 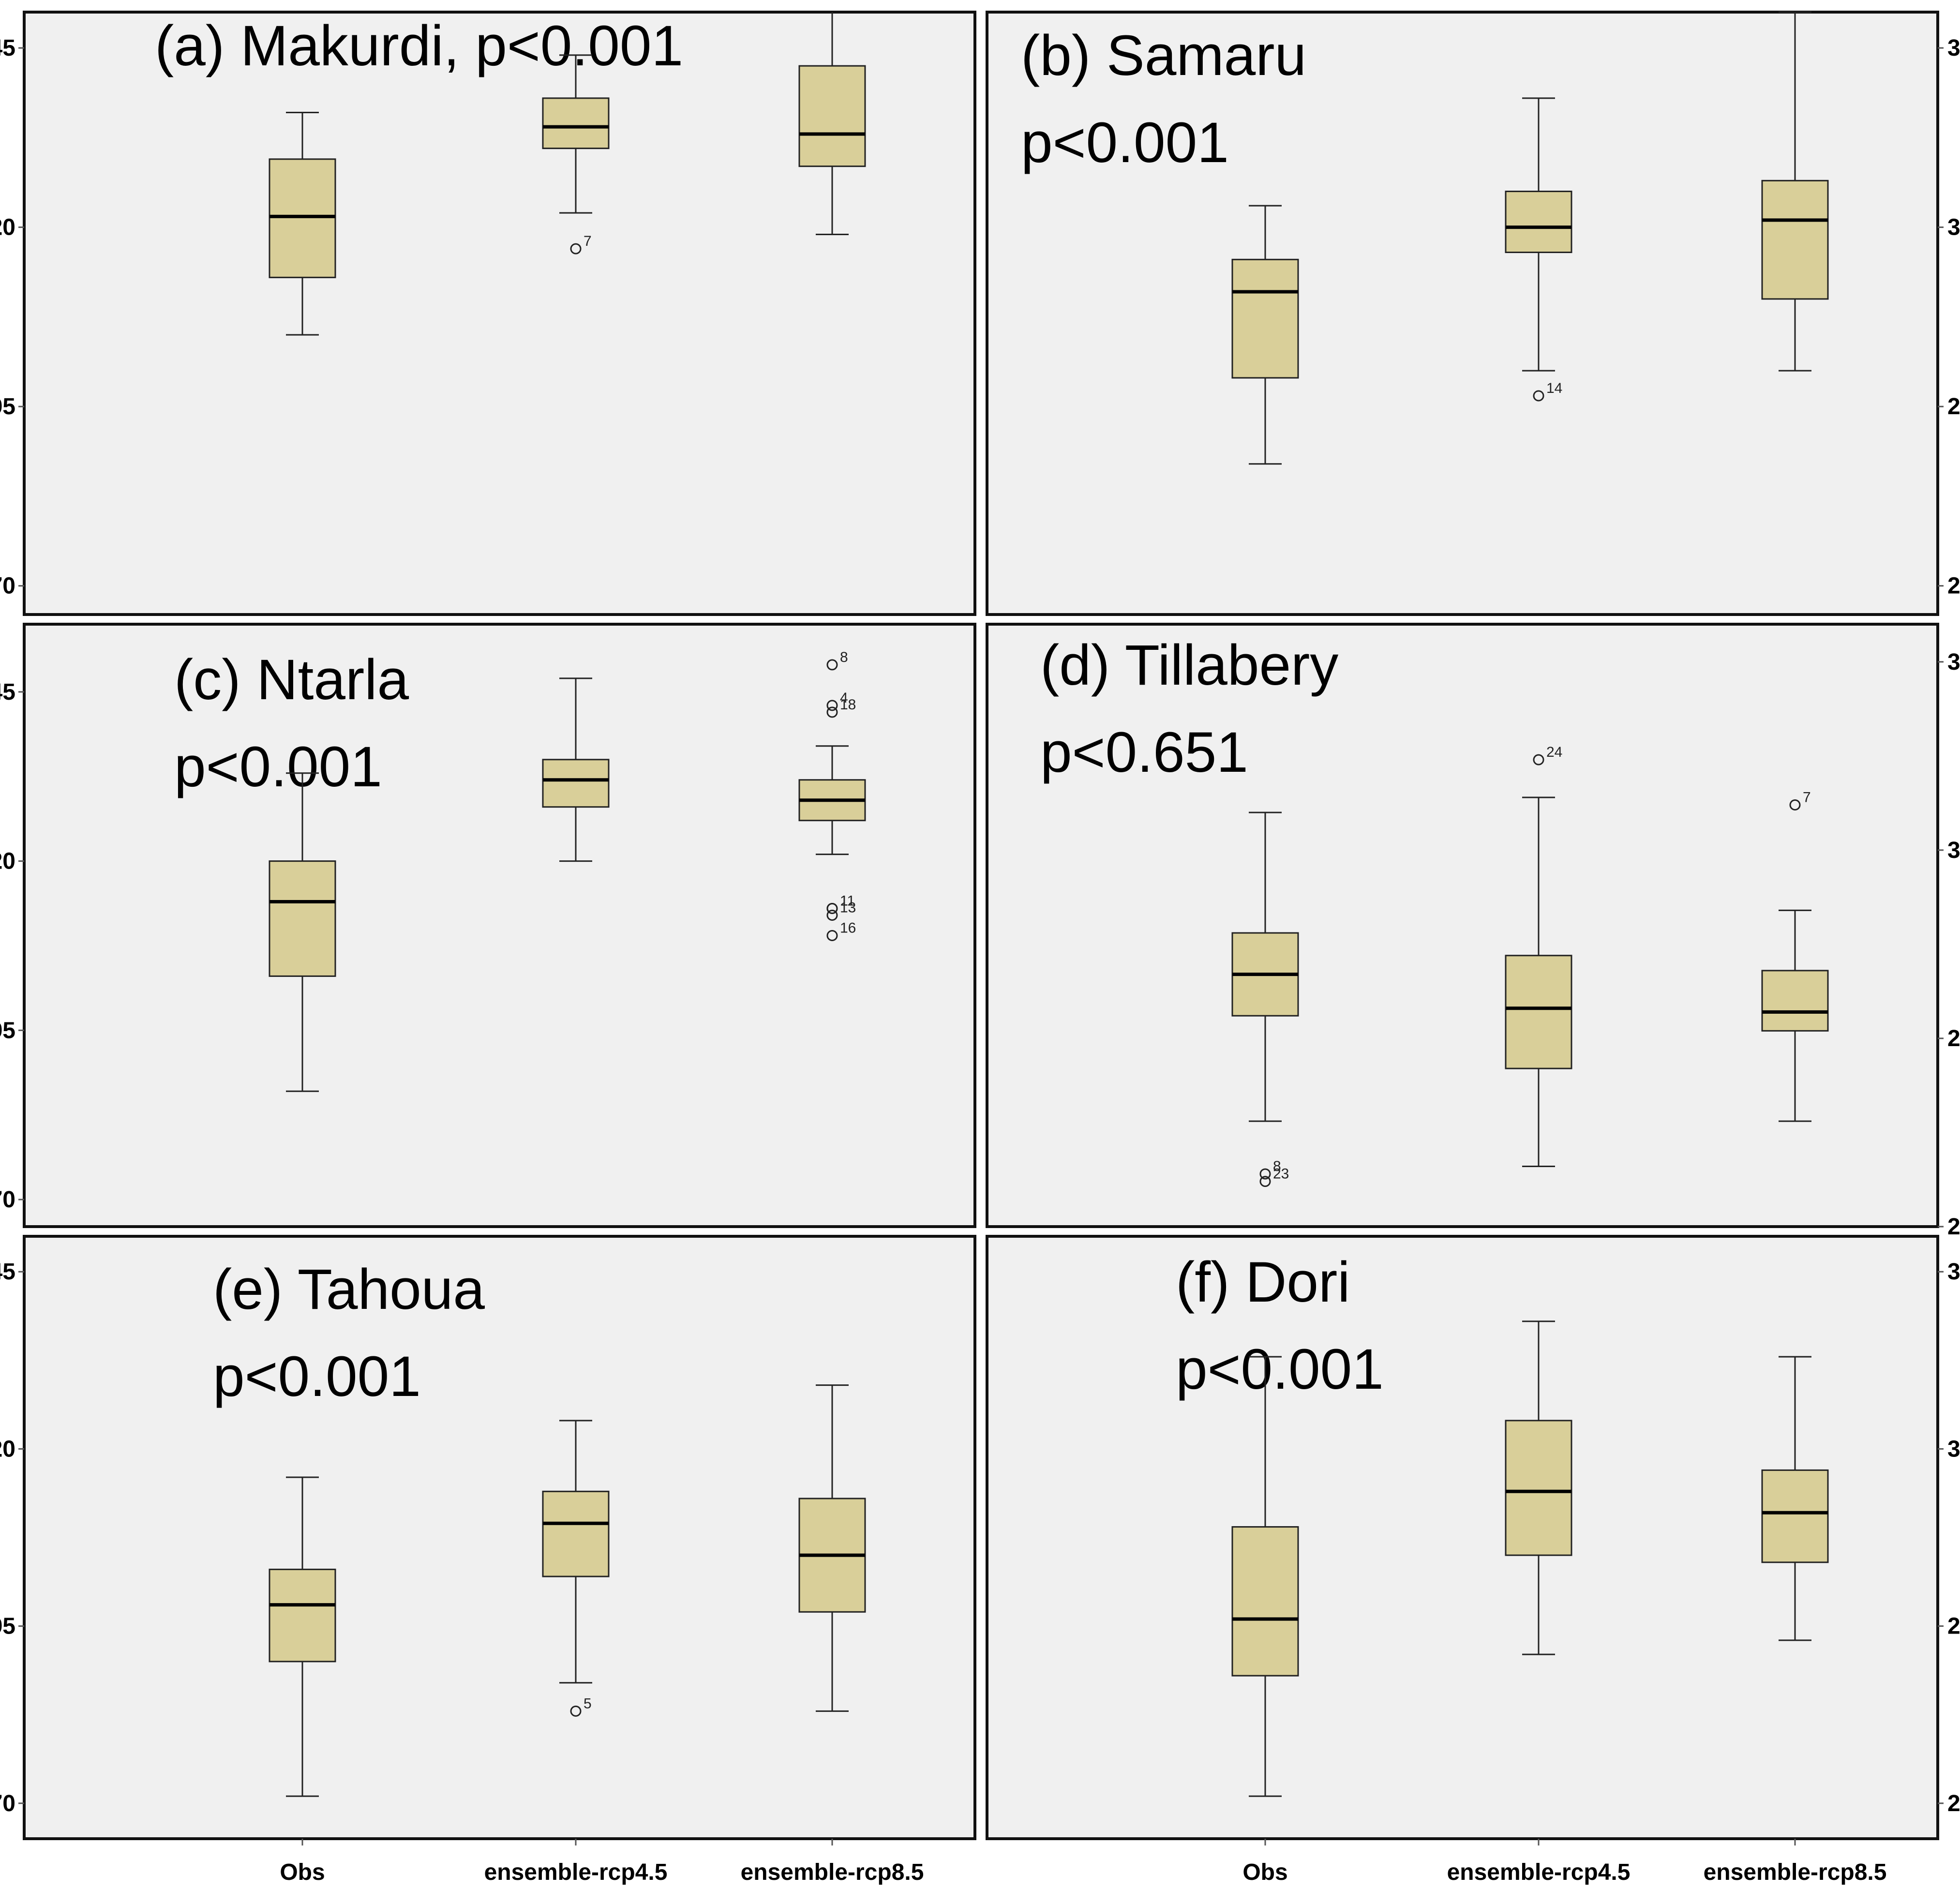 What do you see at coordinates (1554, 752) in the screenshot?
I see `outlier-label: 24` at bounding box center [1554, 752].